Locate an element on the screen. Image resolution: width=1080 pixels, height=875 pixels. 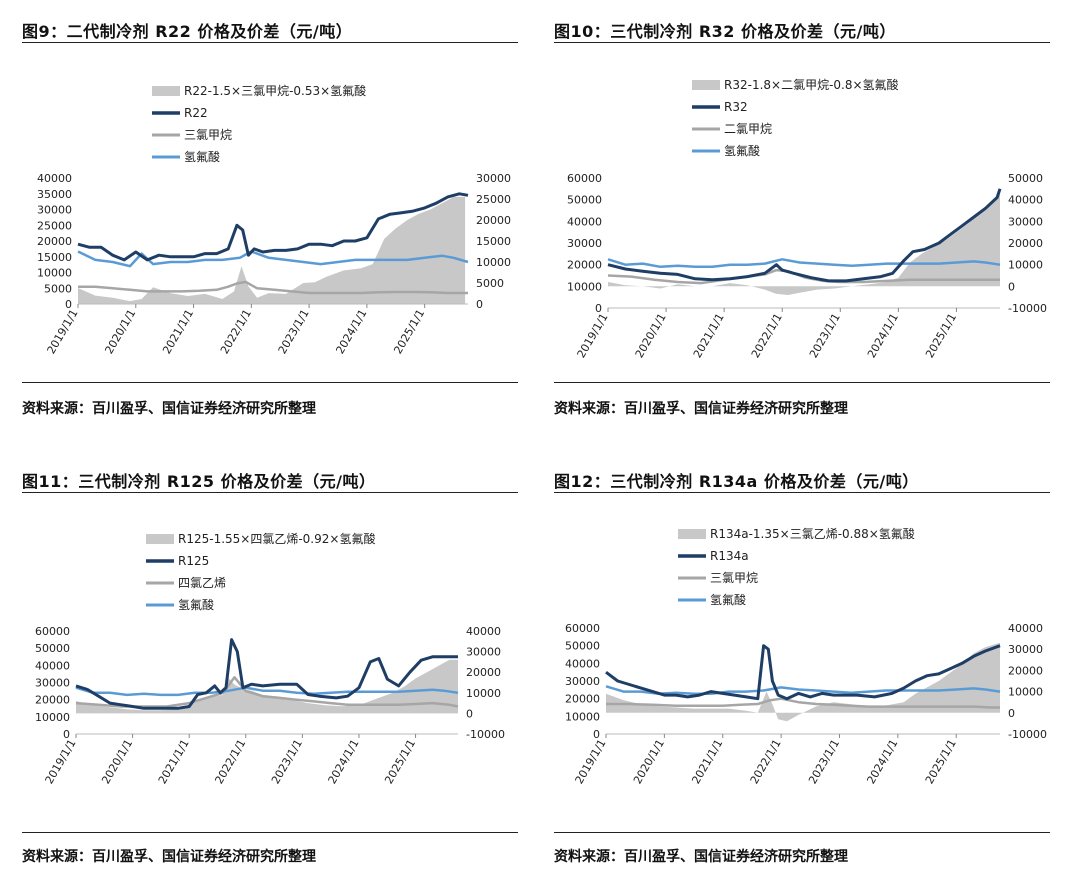
y-tick-label-left: 40000 is located at coordinates (54, 178).